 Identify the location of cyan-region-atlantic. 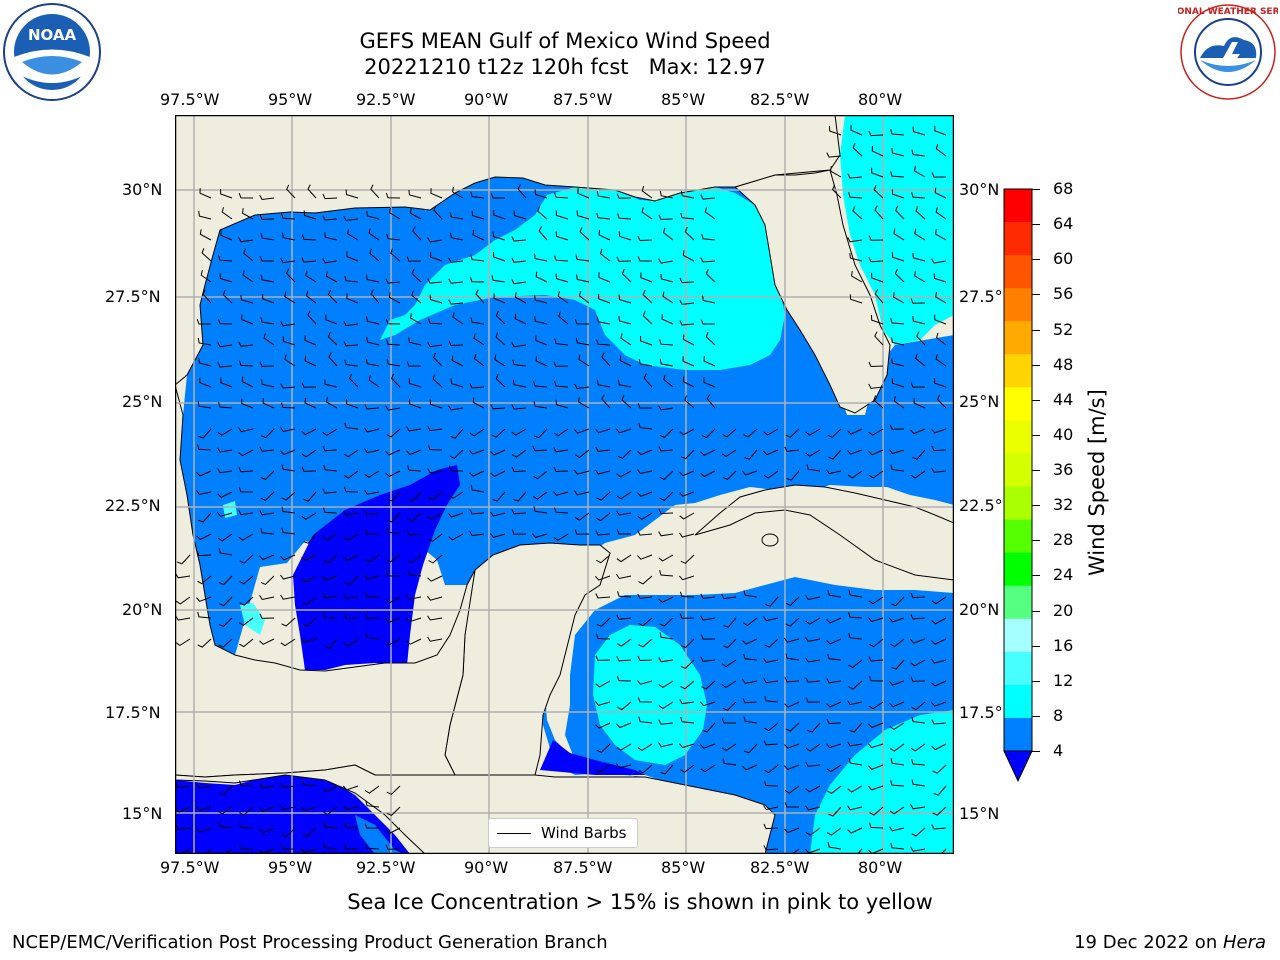
(897, 230).